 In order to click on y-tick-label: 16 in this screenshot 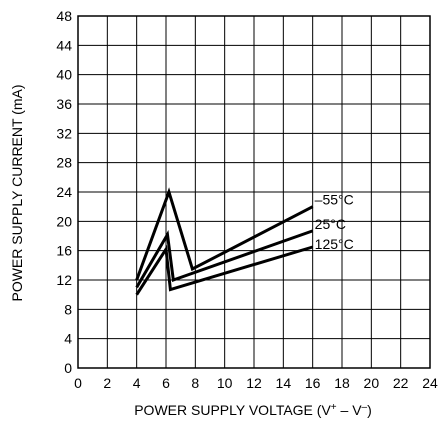, I will do `click(64, 251)`.